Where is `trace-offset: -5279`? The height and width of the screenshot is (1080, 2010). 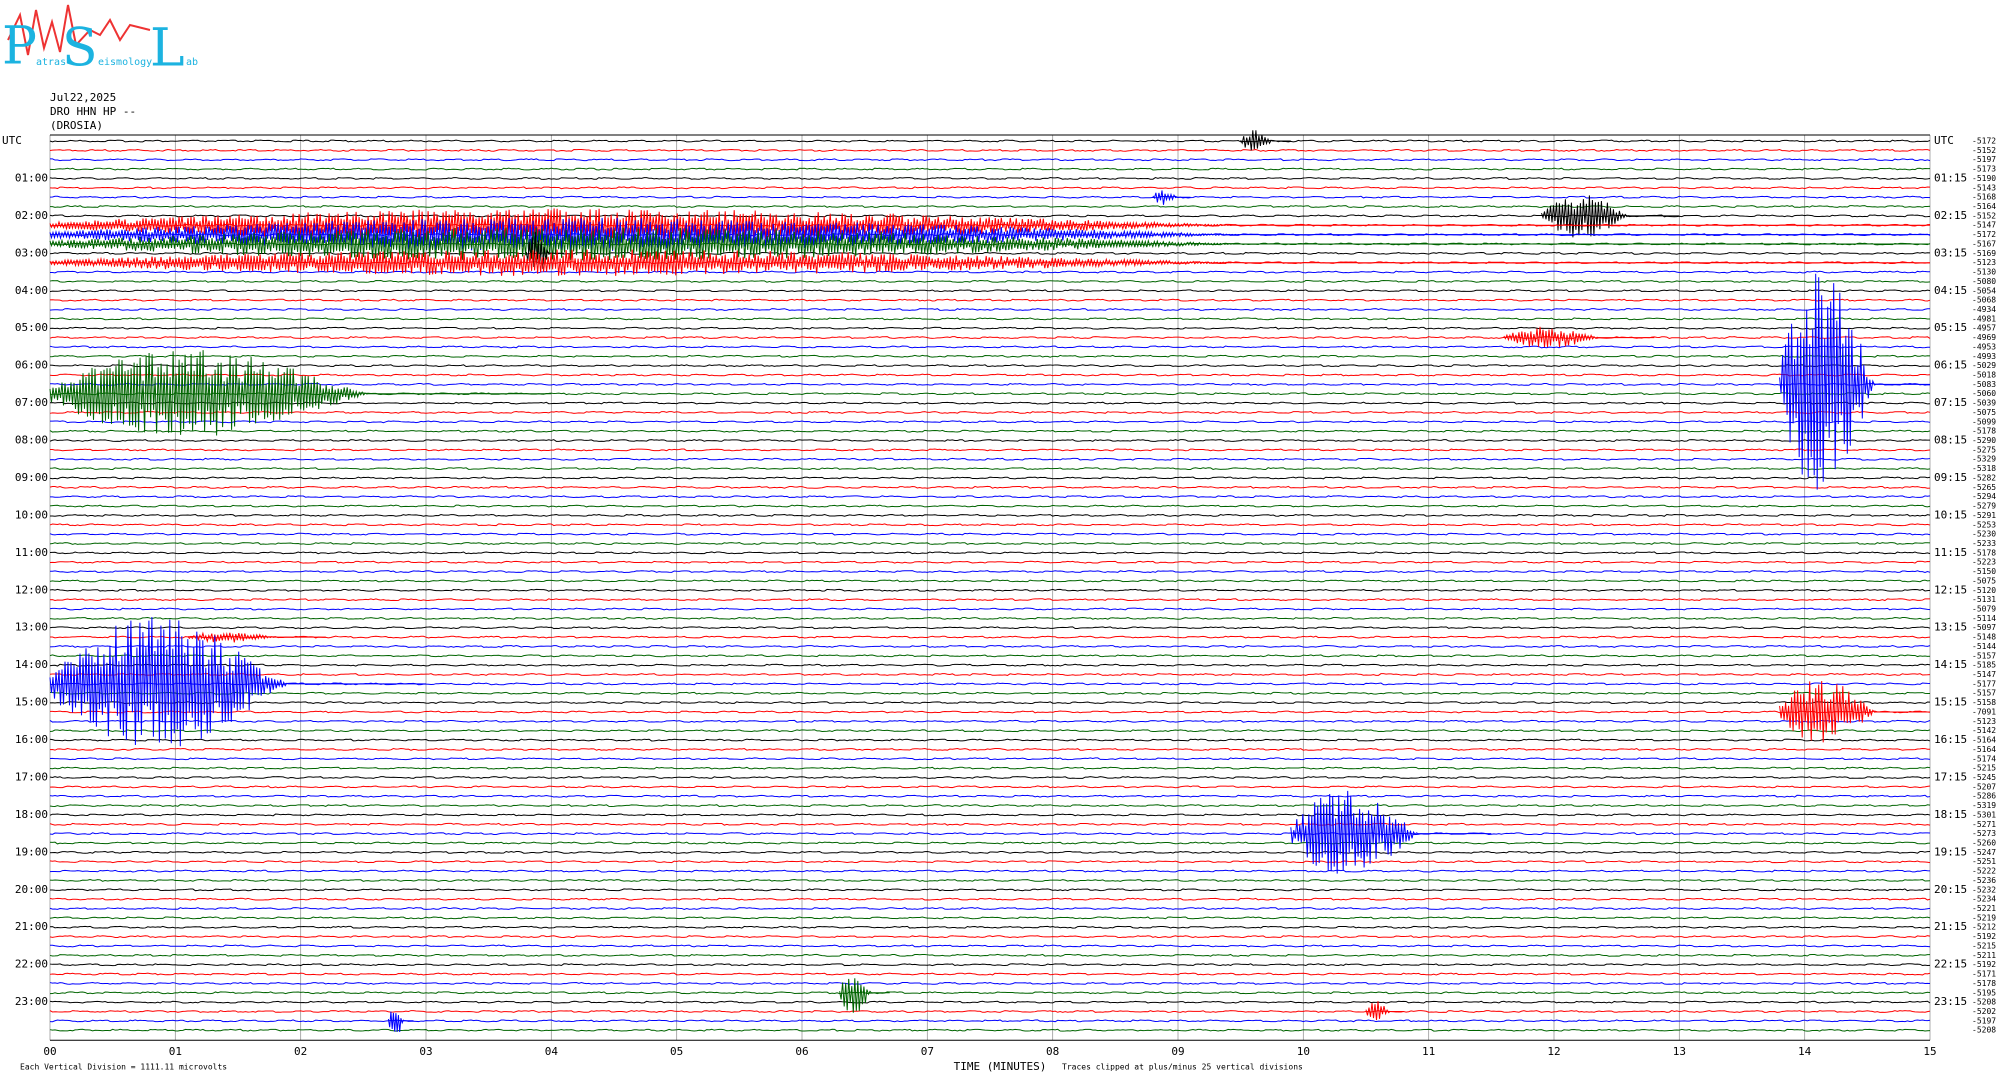
trace-offset: -5279 is located at coordinates (1984, 506).